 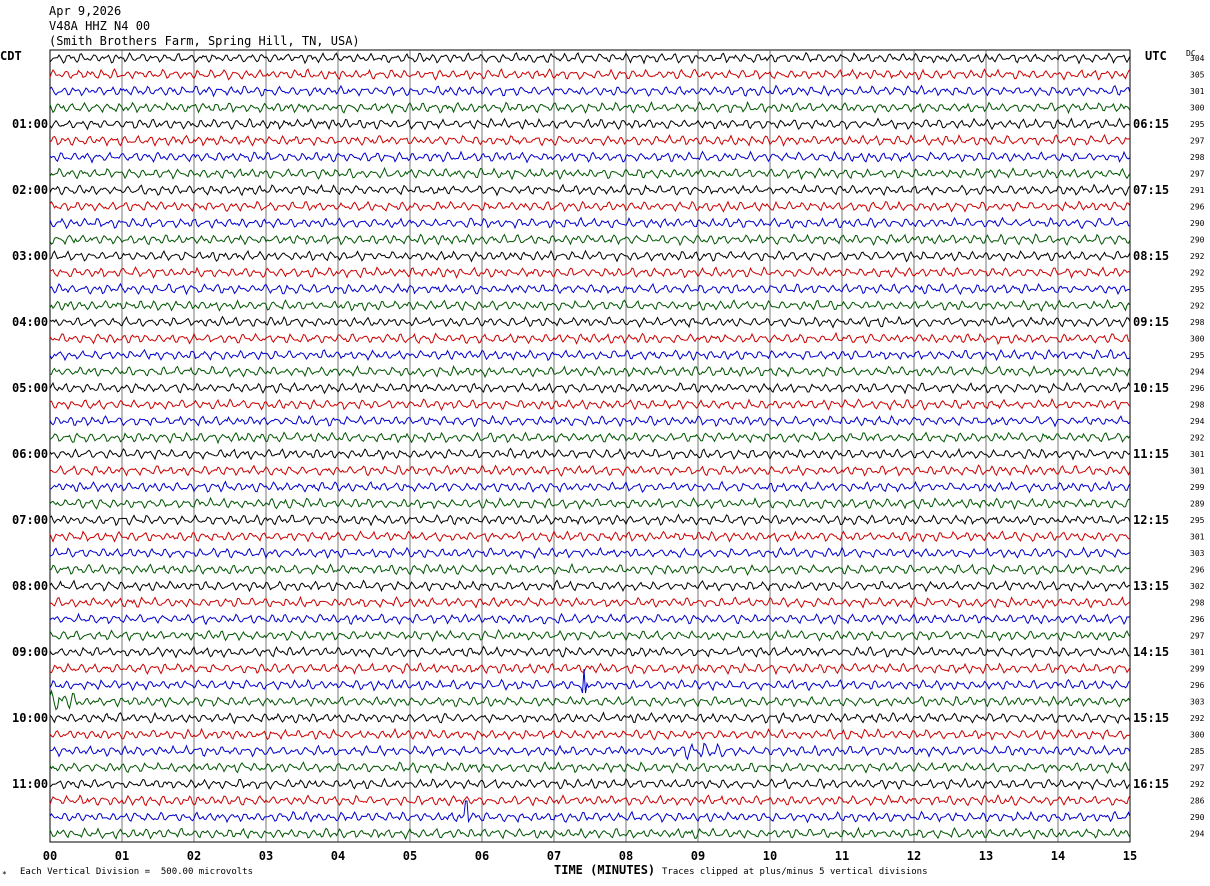 What do you see at coordinates (626, 856) in the screenshot?
I see `x-tick-label: 08` at bounding box center [626, 856].